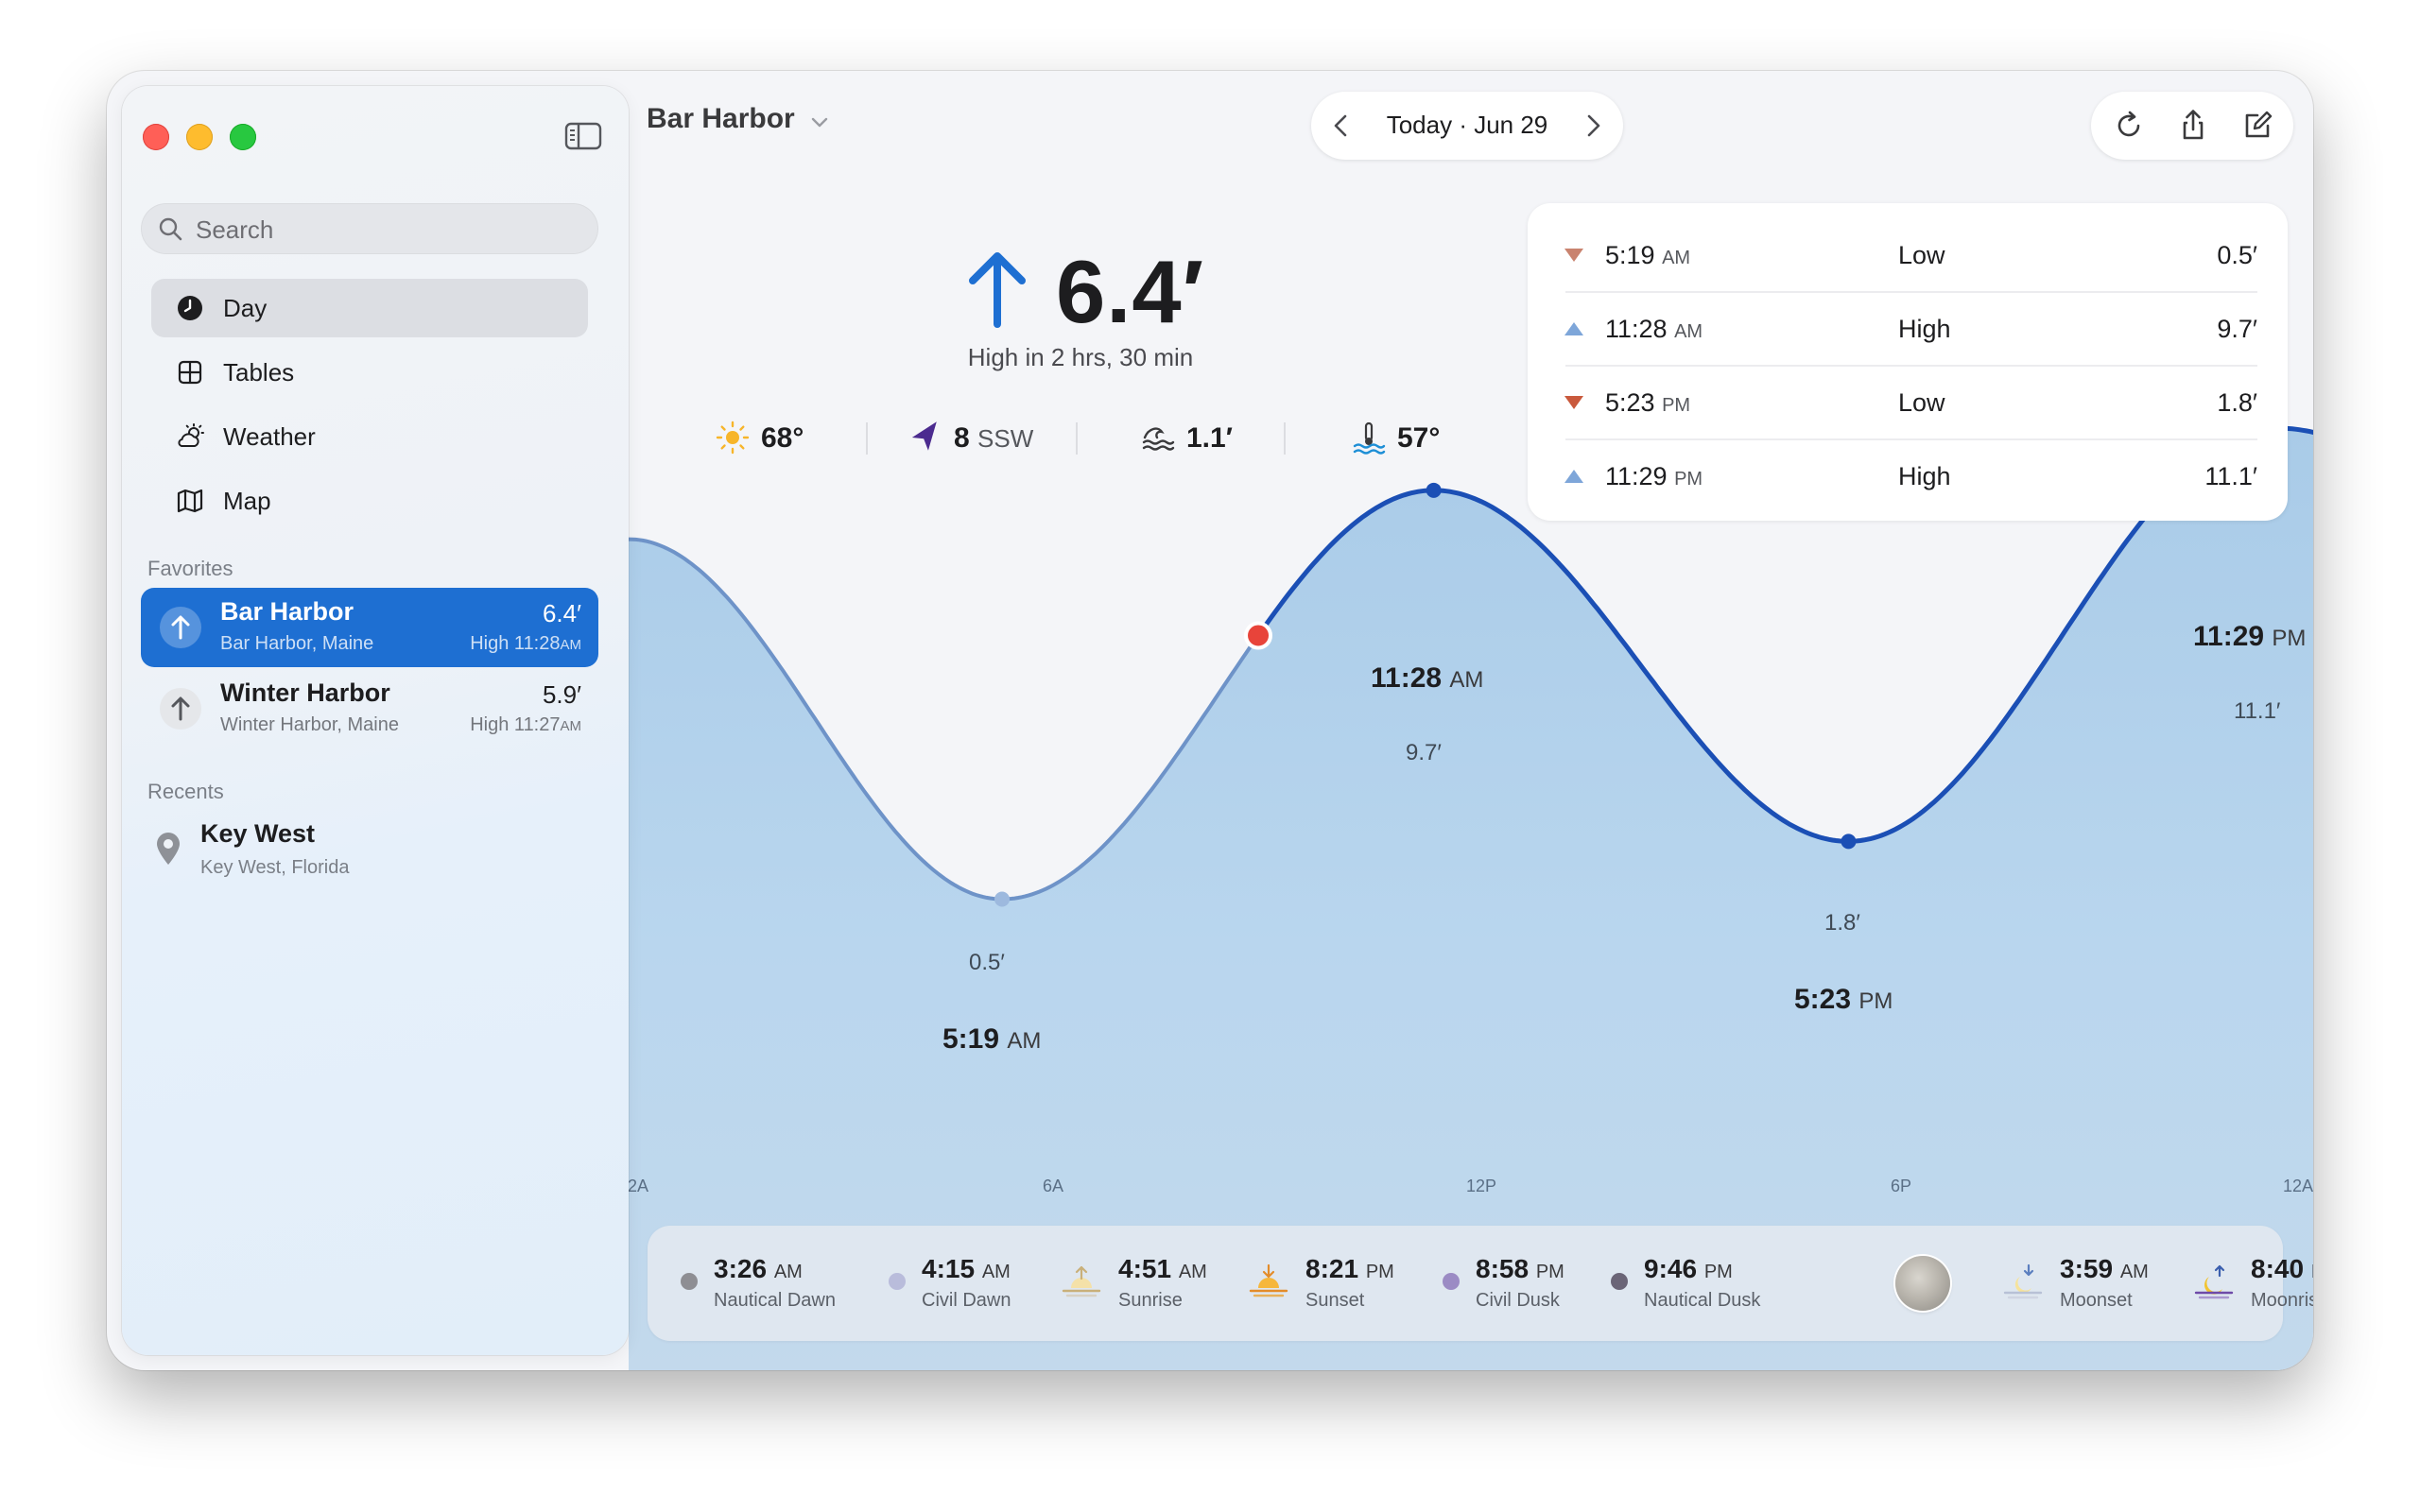 The width and height of the screenshot is (2420, 1512). What do you see at coordinates (782, 438) in the screenshot?
I see `air-temperature-value: 68°` at bounding box center [782, 438].